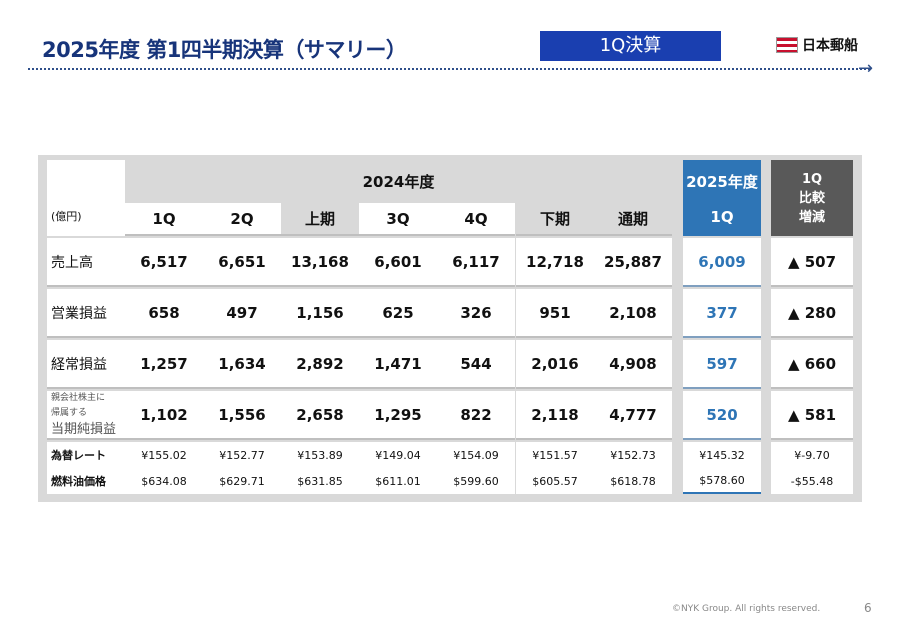  I want to click on sub-value-cell: $605.57, so click(555, 481).